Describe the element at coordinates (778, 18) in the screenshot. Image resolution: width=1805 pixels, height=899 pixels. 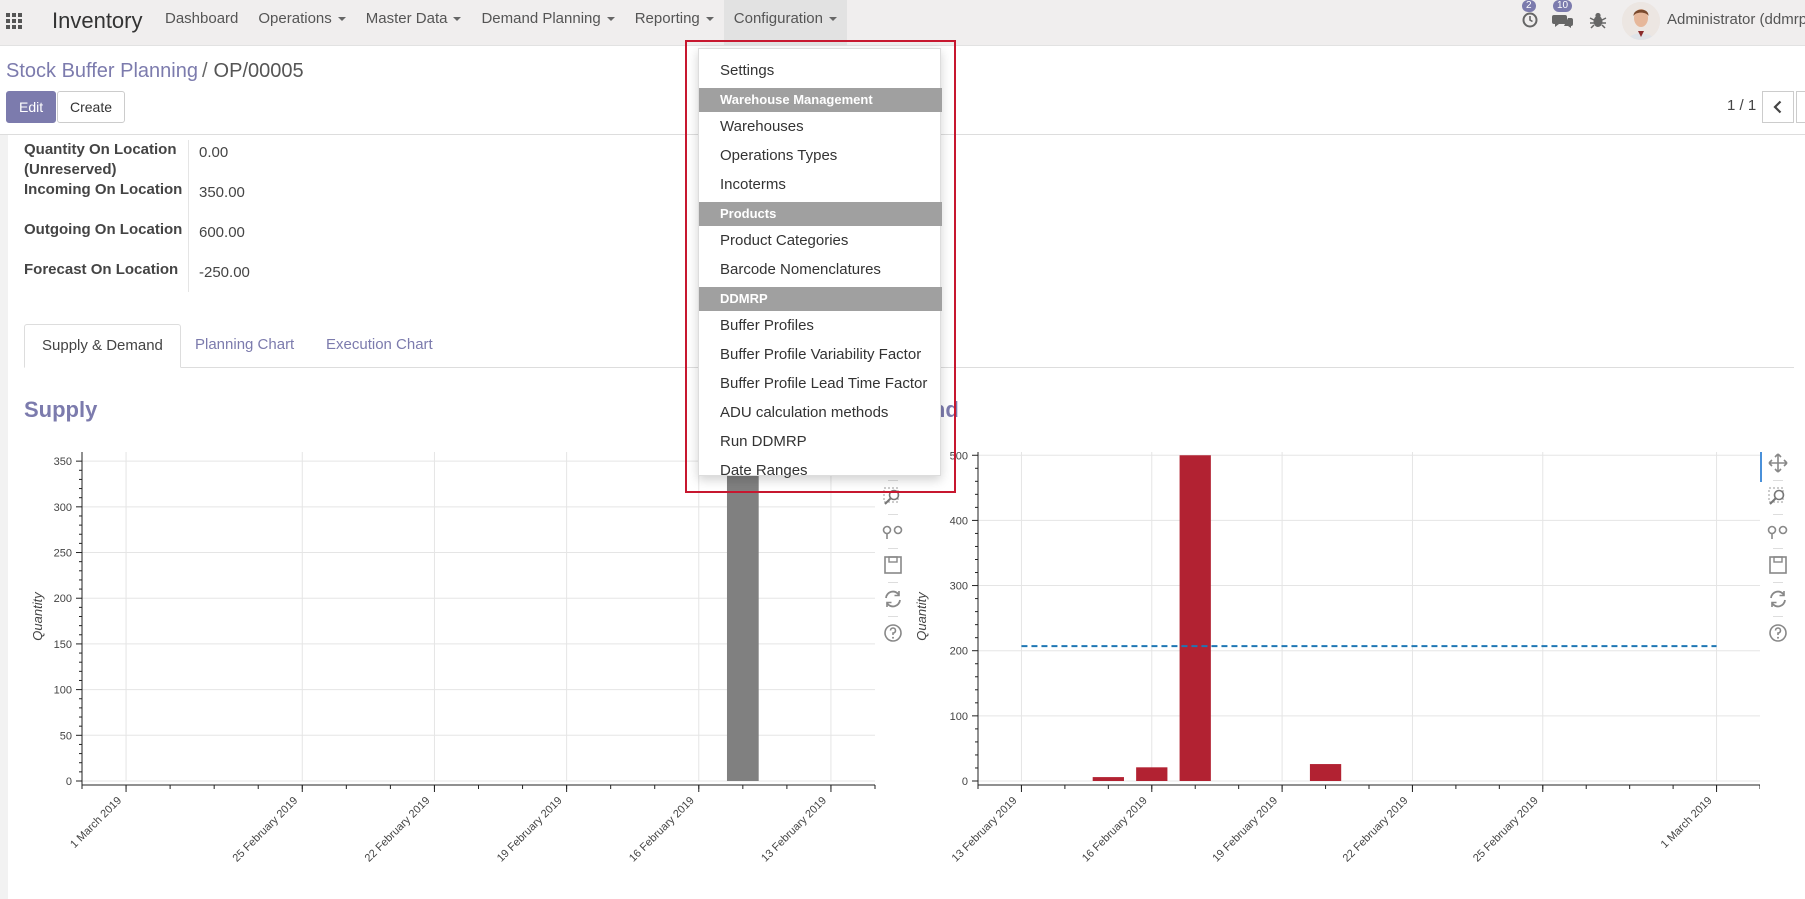
I see `menu-label: Configuration` at that location.